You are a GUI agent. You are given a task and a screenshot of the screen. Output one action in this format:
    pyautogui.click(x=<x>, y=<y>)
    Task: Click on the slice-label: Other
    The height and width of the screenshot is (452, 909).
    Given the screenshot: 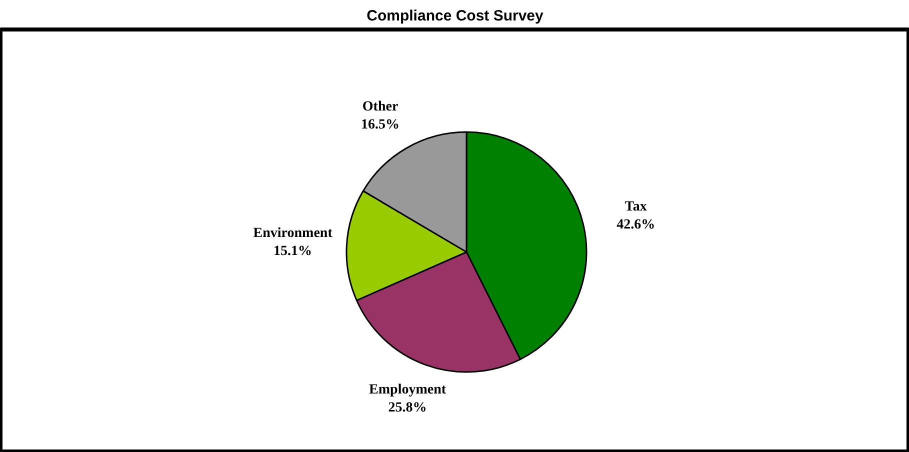 What is the action you would take?
    pyautogui.click(x=380, y=107)
    